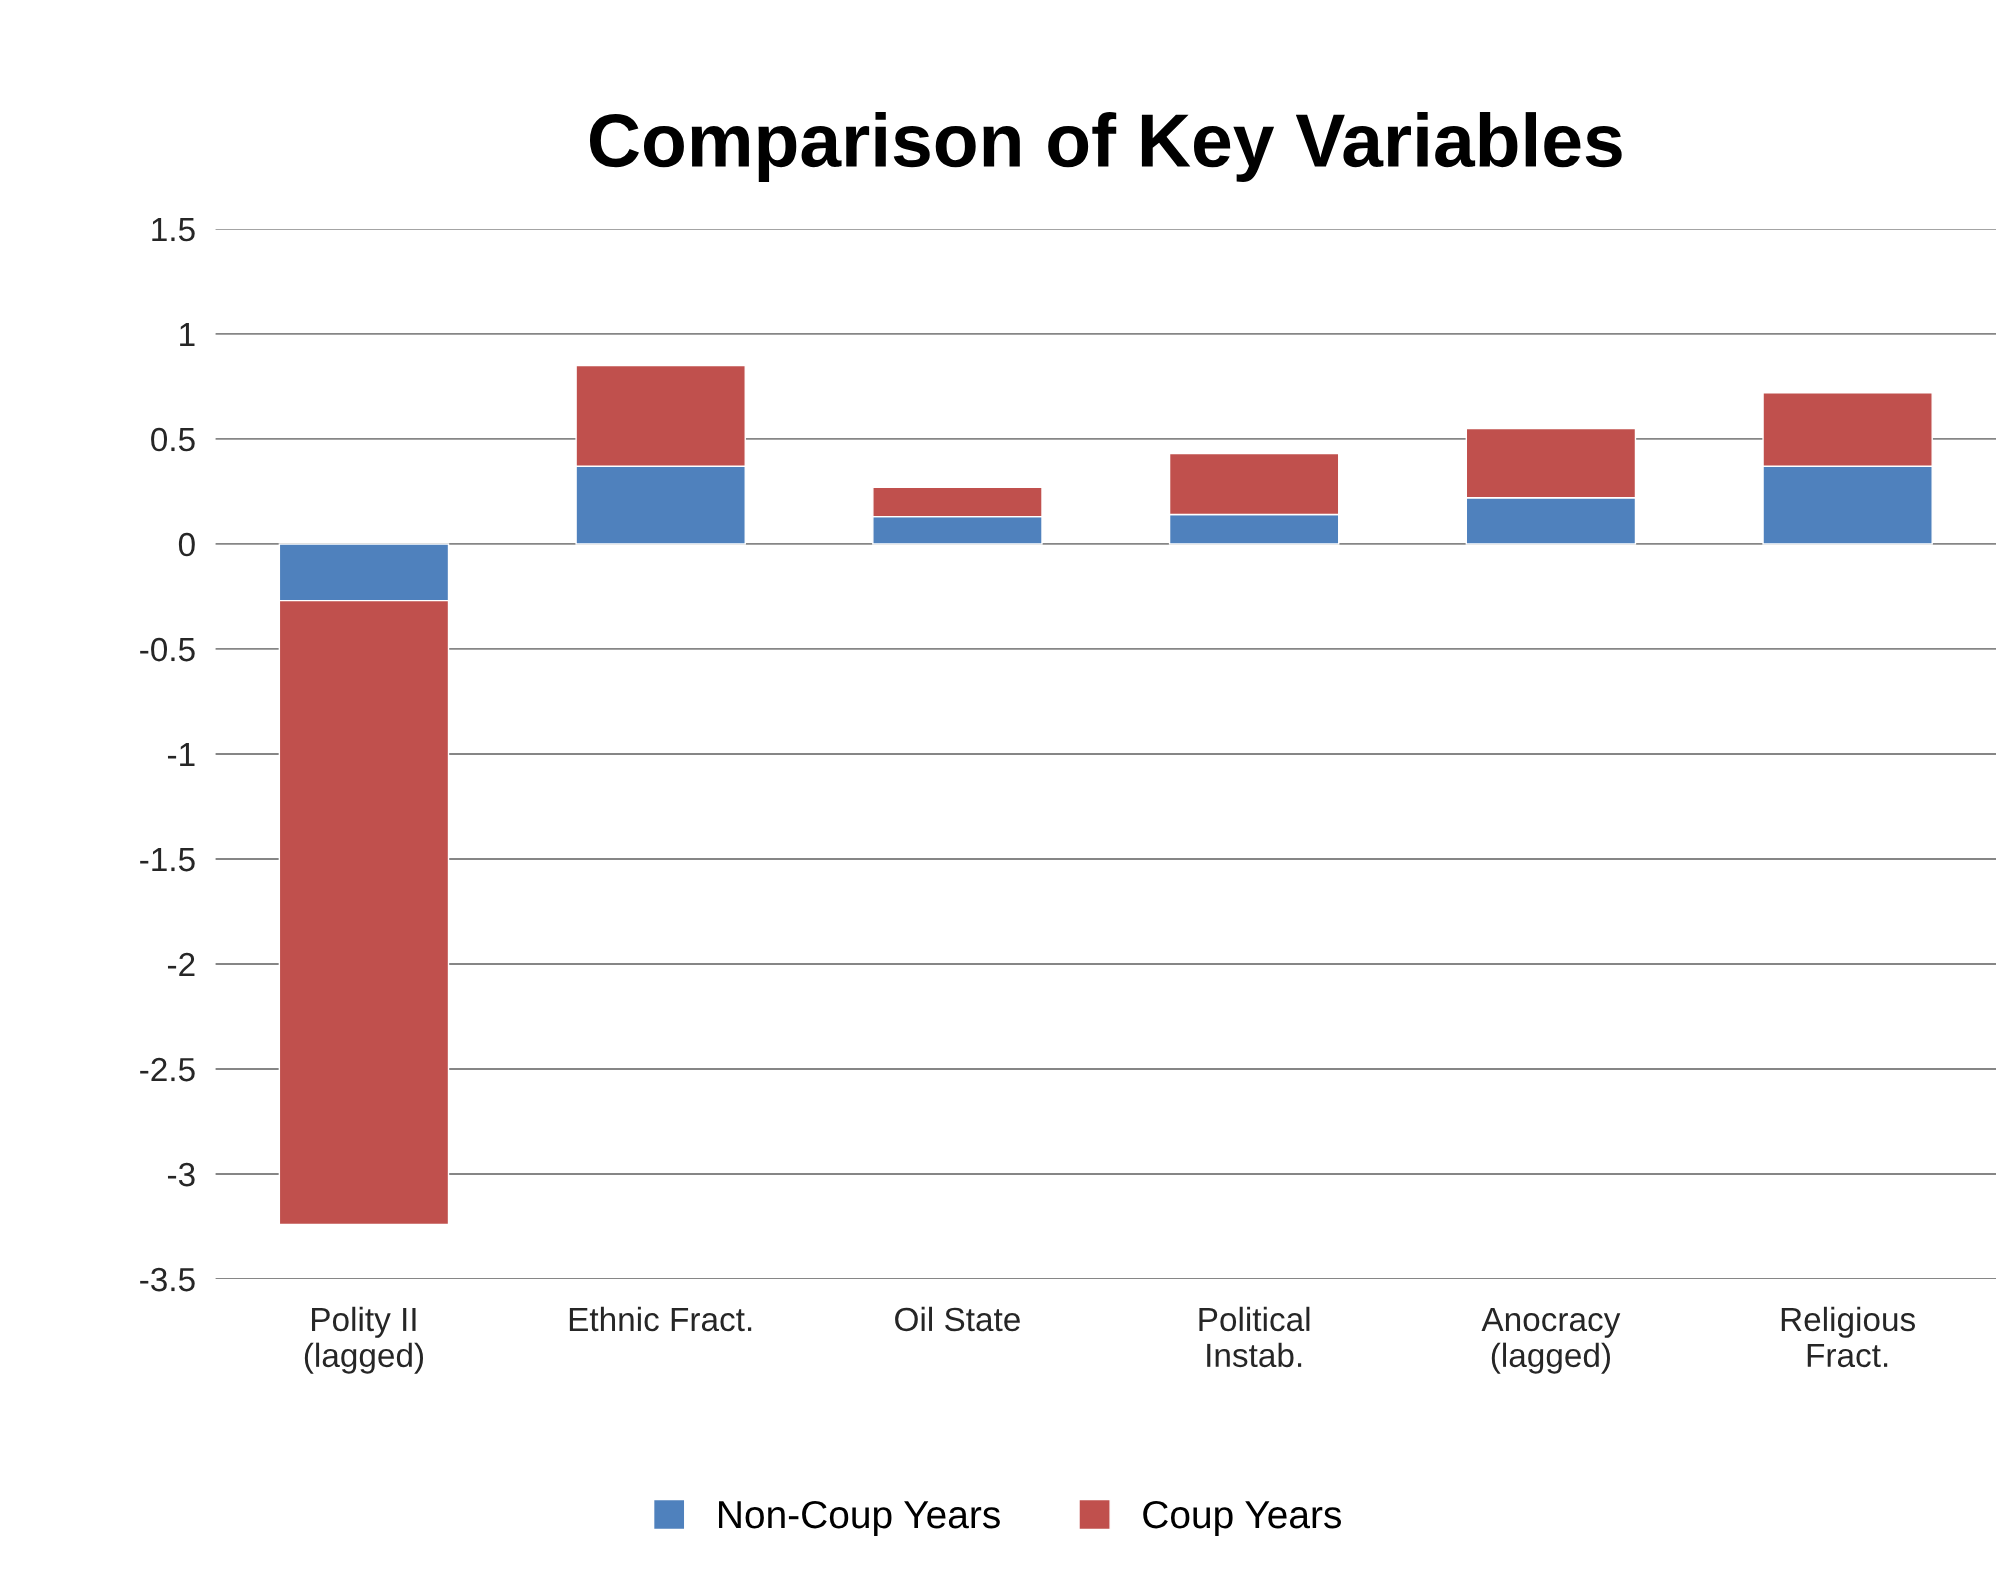  I want to click on y-tick-label: -1.5, so click(167, 860).